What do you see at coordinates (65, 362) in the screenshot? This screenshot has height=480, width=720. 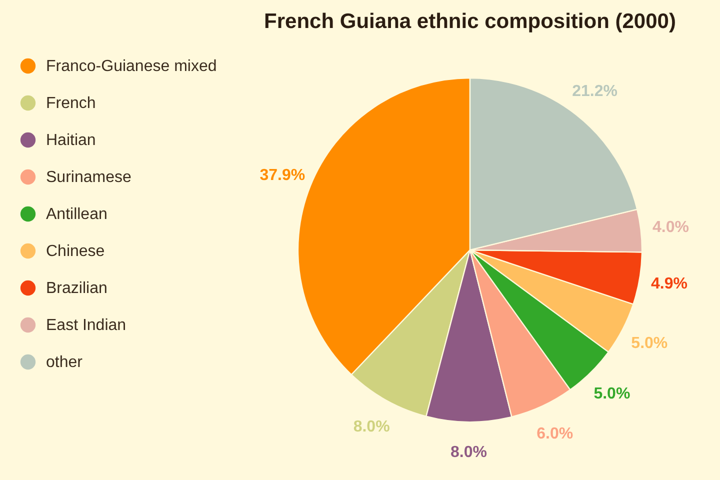 I see `legend-label: other` at bounding box center [65, 362].